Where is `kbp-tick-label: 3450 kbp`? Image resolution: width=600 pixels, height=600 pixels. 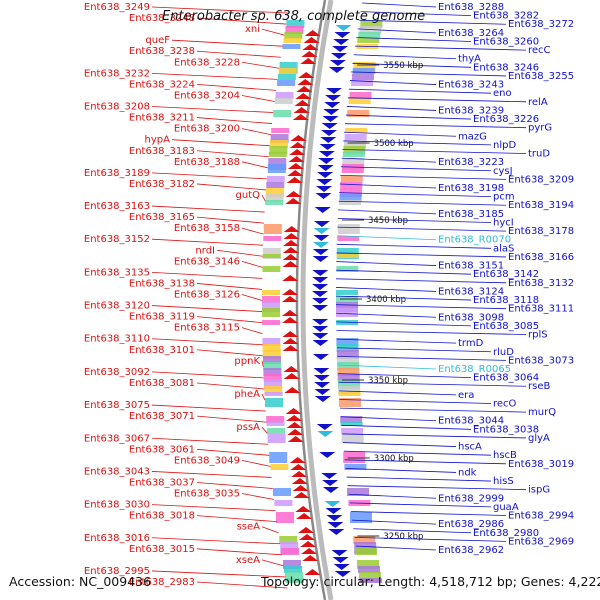 kbp-tick-label: 3450 kbp is located at coordinates (388, 221).